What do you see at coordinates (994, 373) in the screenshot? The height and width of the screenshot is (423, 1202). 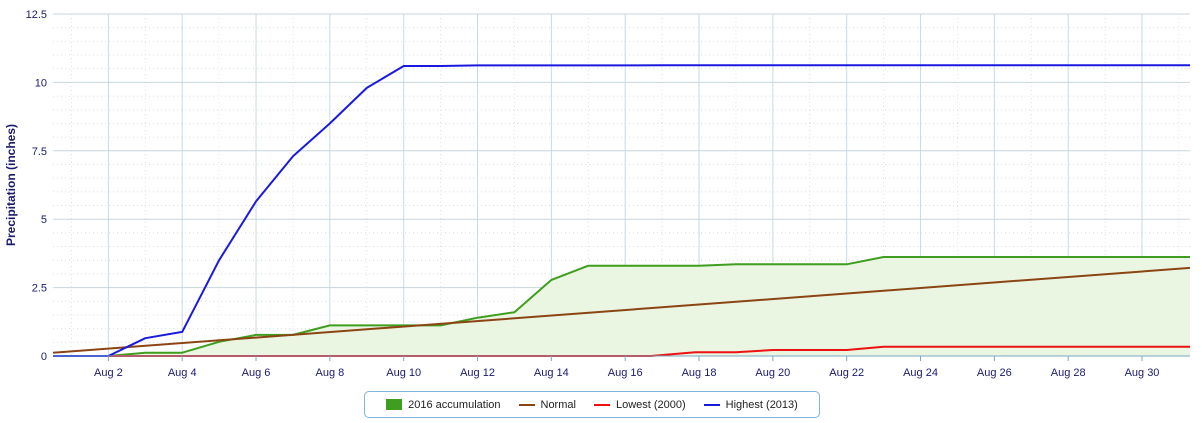 I see `x-tick-label: Aug 26` at bounding box center [994, 373].